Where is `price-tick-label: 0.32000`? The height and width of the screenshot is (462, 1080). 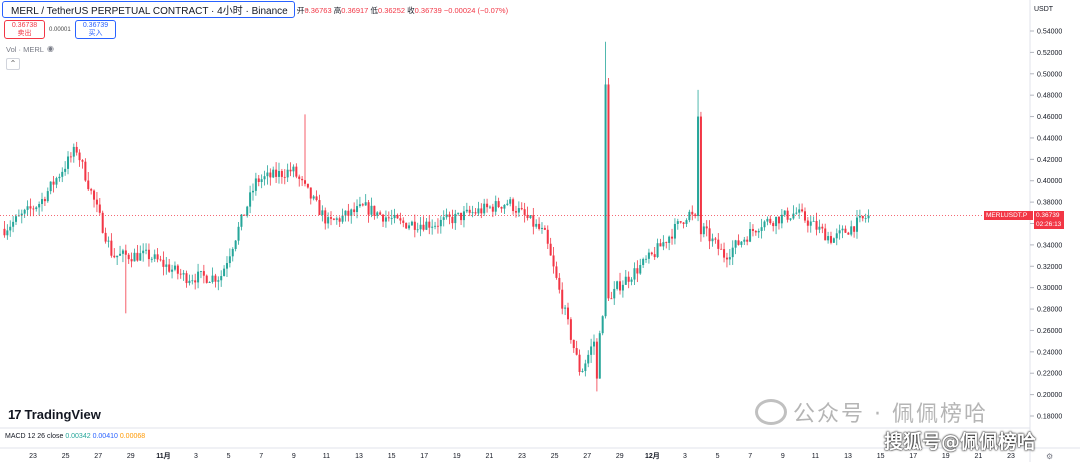 price-tick-label: 0.32000 is located at coordinates (1049, 267).